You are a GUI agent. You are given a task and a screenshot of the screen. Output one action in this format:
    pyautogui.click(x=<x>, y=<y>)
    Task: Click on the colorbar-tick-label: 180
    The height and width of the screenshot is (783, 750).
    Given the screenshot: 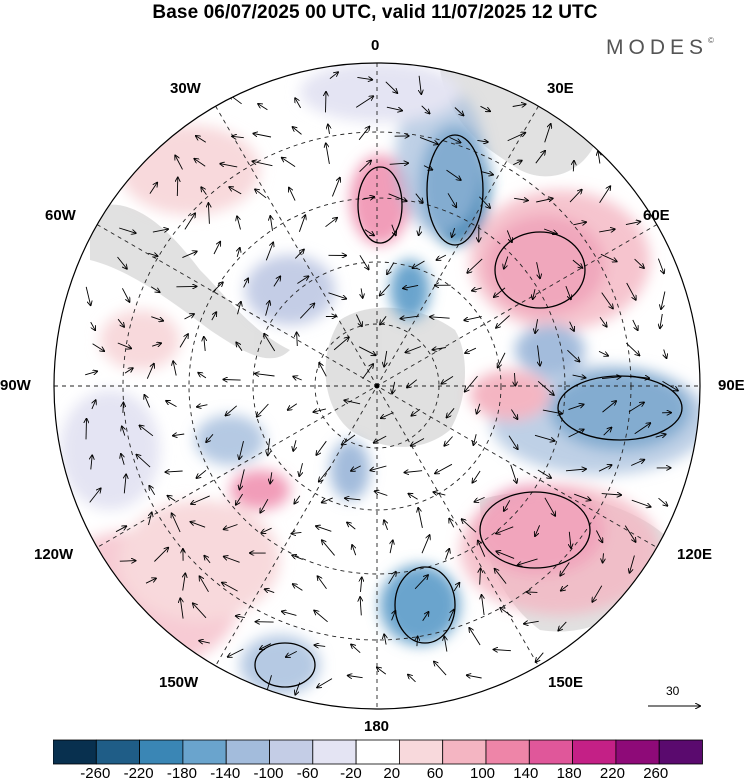 What is the action you would take?
    pyautogui.click(x=569, y=773)
    